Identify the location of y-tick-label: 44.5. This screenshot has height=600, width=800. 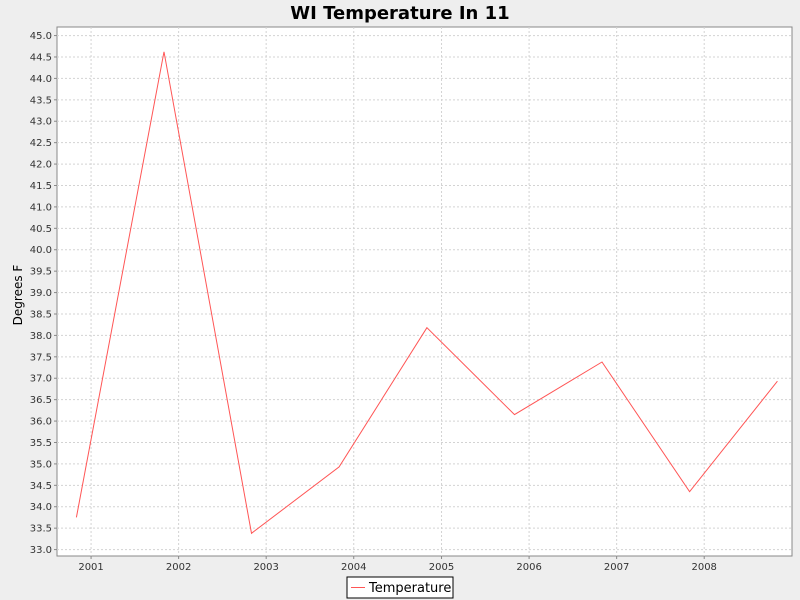
(41, 57).